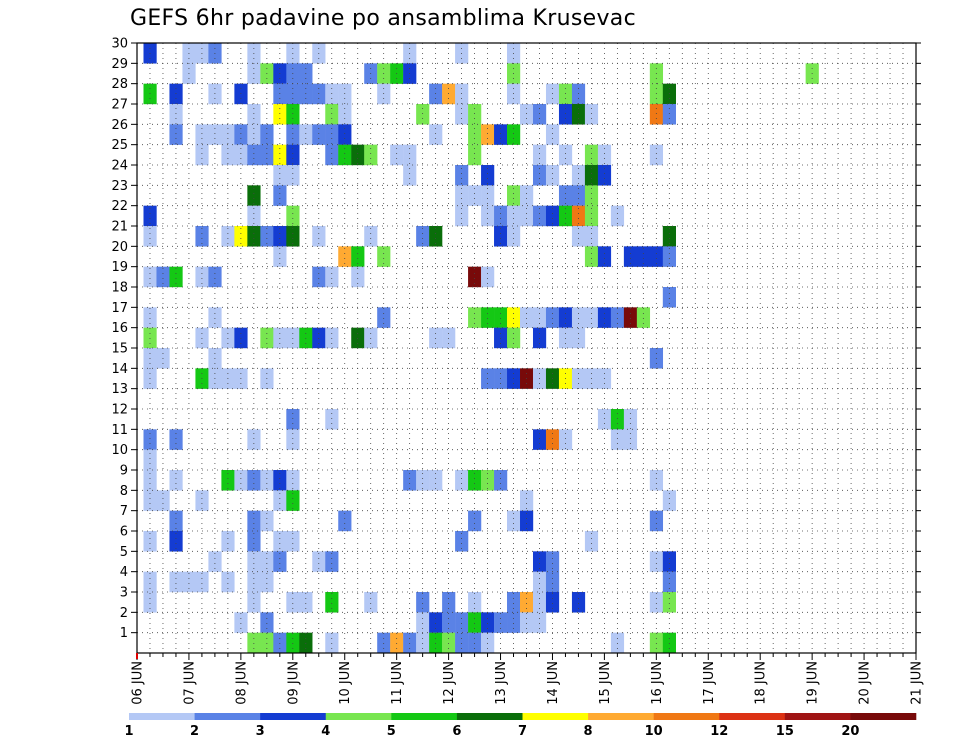 The width and height of the screenshot is (960, 742). I want to click on legend-label: 7, so click(522, 731).